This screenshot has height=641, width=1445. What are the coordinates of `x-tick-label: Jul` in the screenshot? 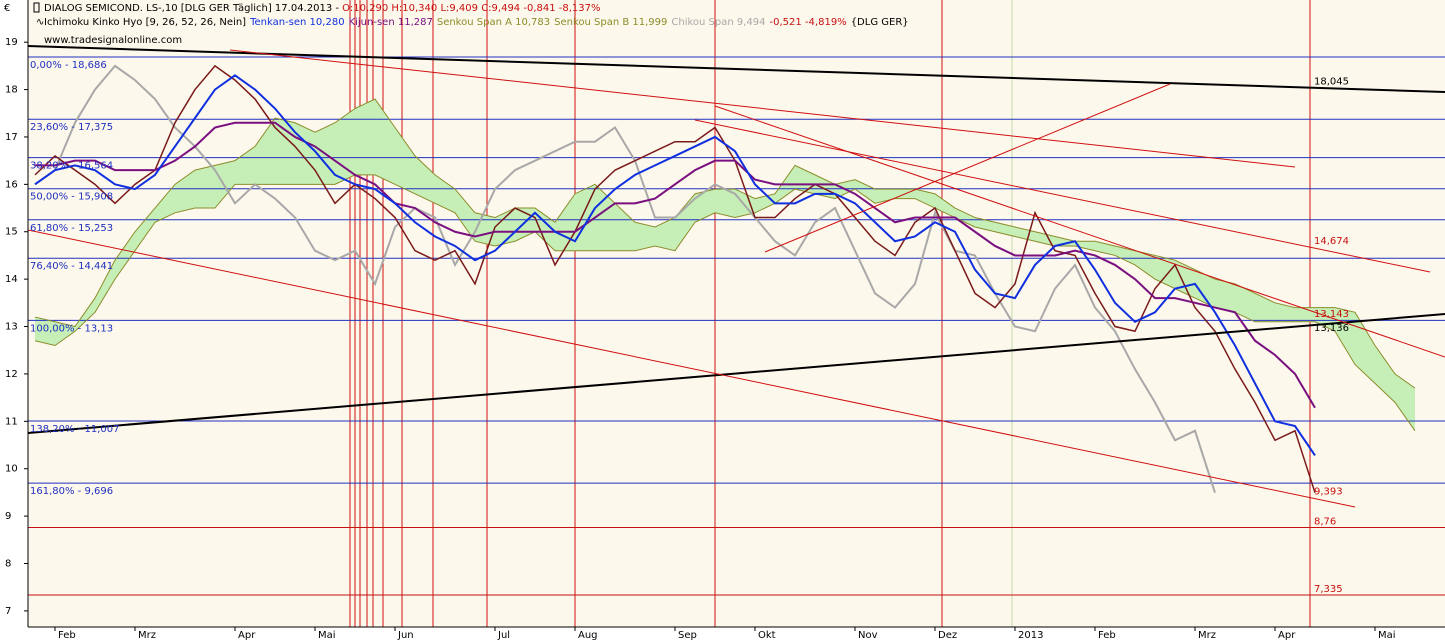 It's located at (503, 635).